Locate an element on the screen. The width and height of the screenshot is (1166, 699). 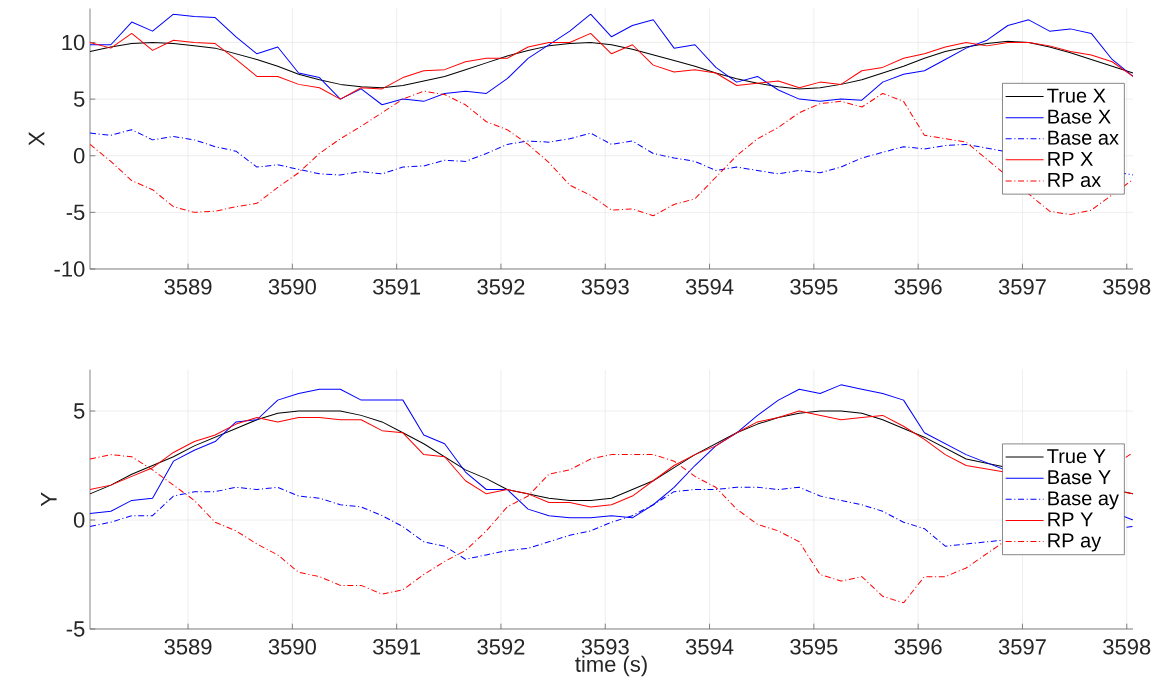
y-axis-title: Y is located at coordinates (48, 499).